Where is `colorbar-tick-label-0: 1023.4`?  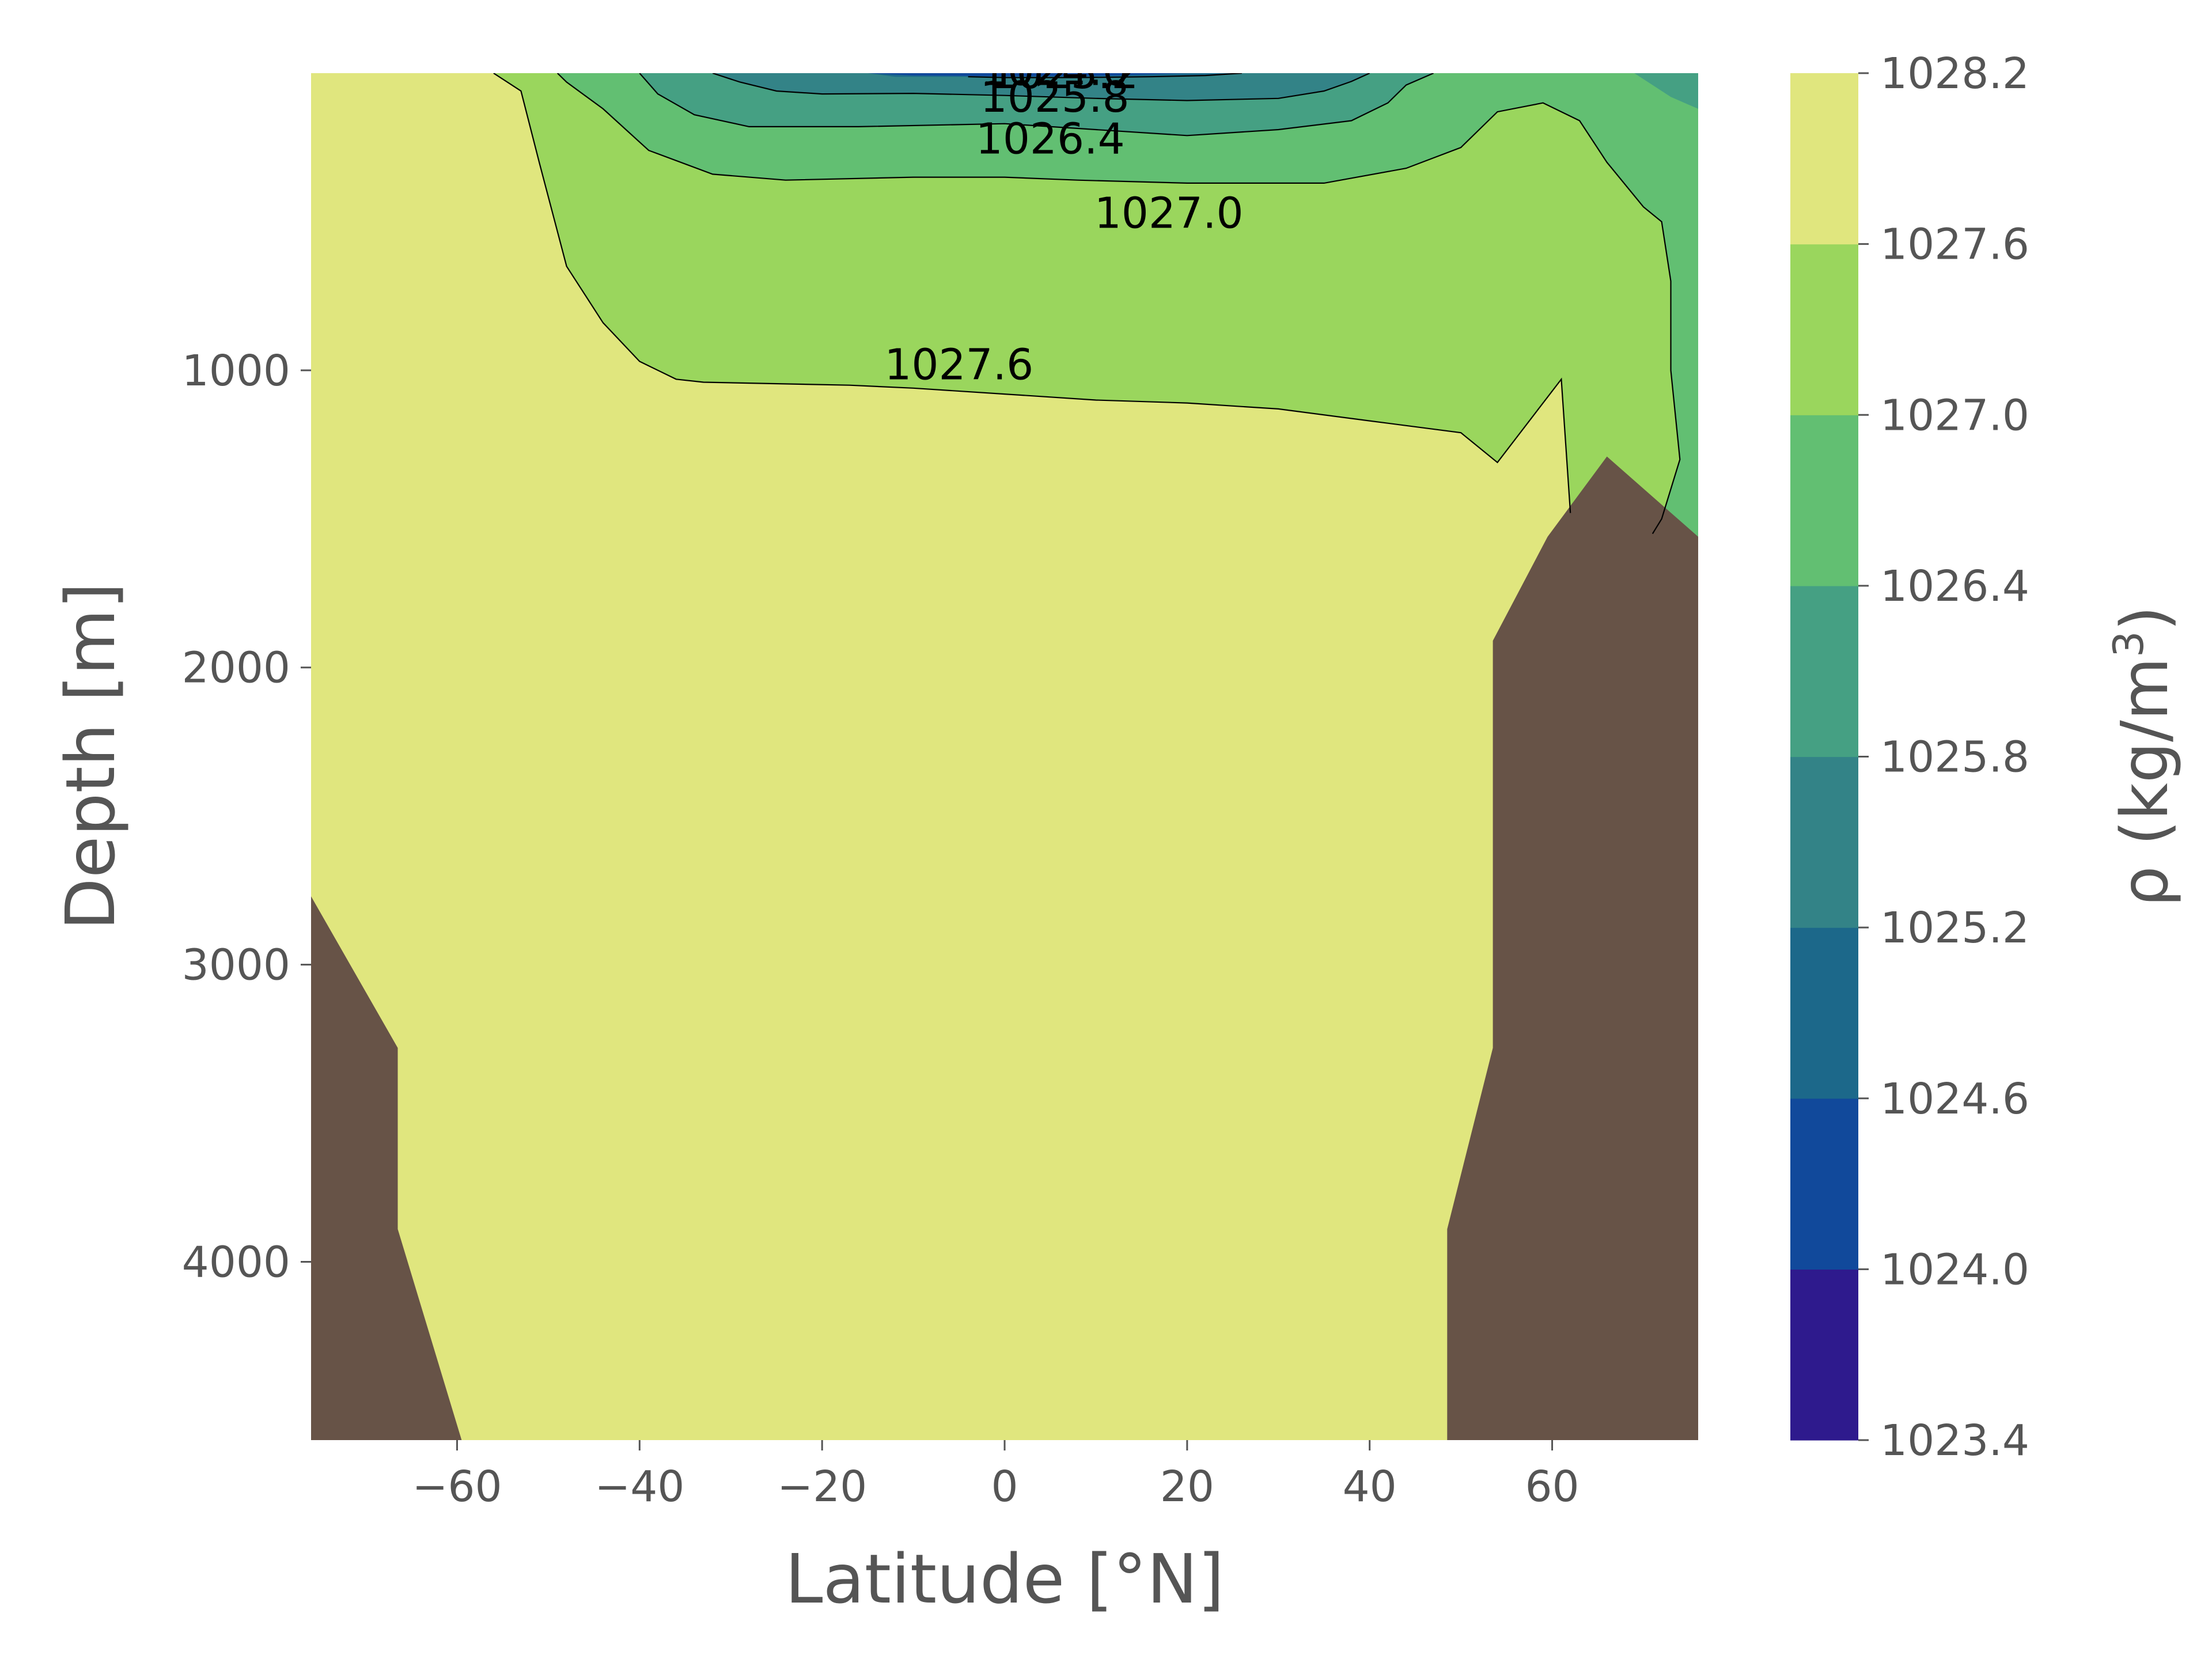 colorbar-tick-label-0: 1023.4 is located at coordinates (1954, 1440).